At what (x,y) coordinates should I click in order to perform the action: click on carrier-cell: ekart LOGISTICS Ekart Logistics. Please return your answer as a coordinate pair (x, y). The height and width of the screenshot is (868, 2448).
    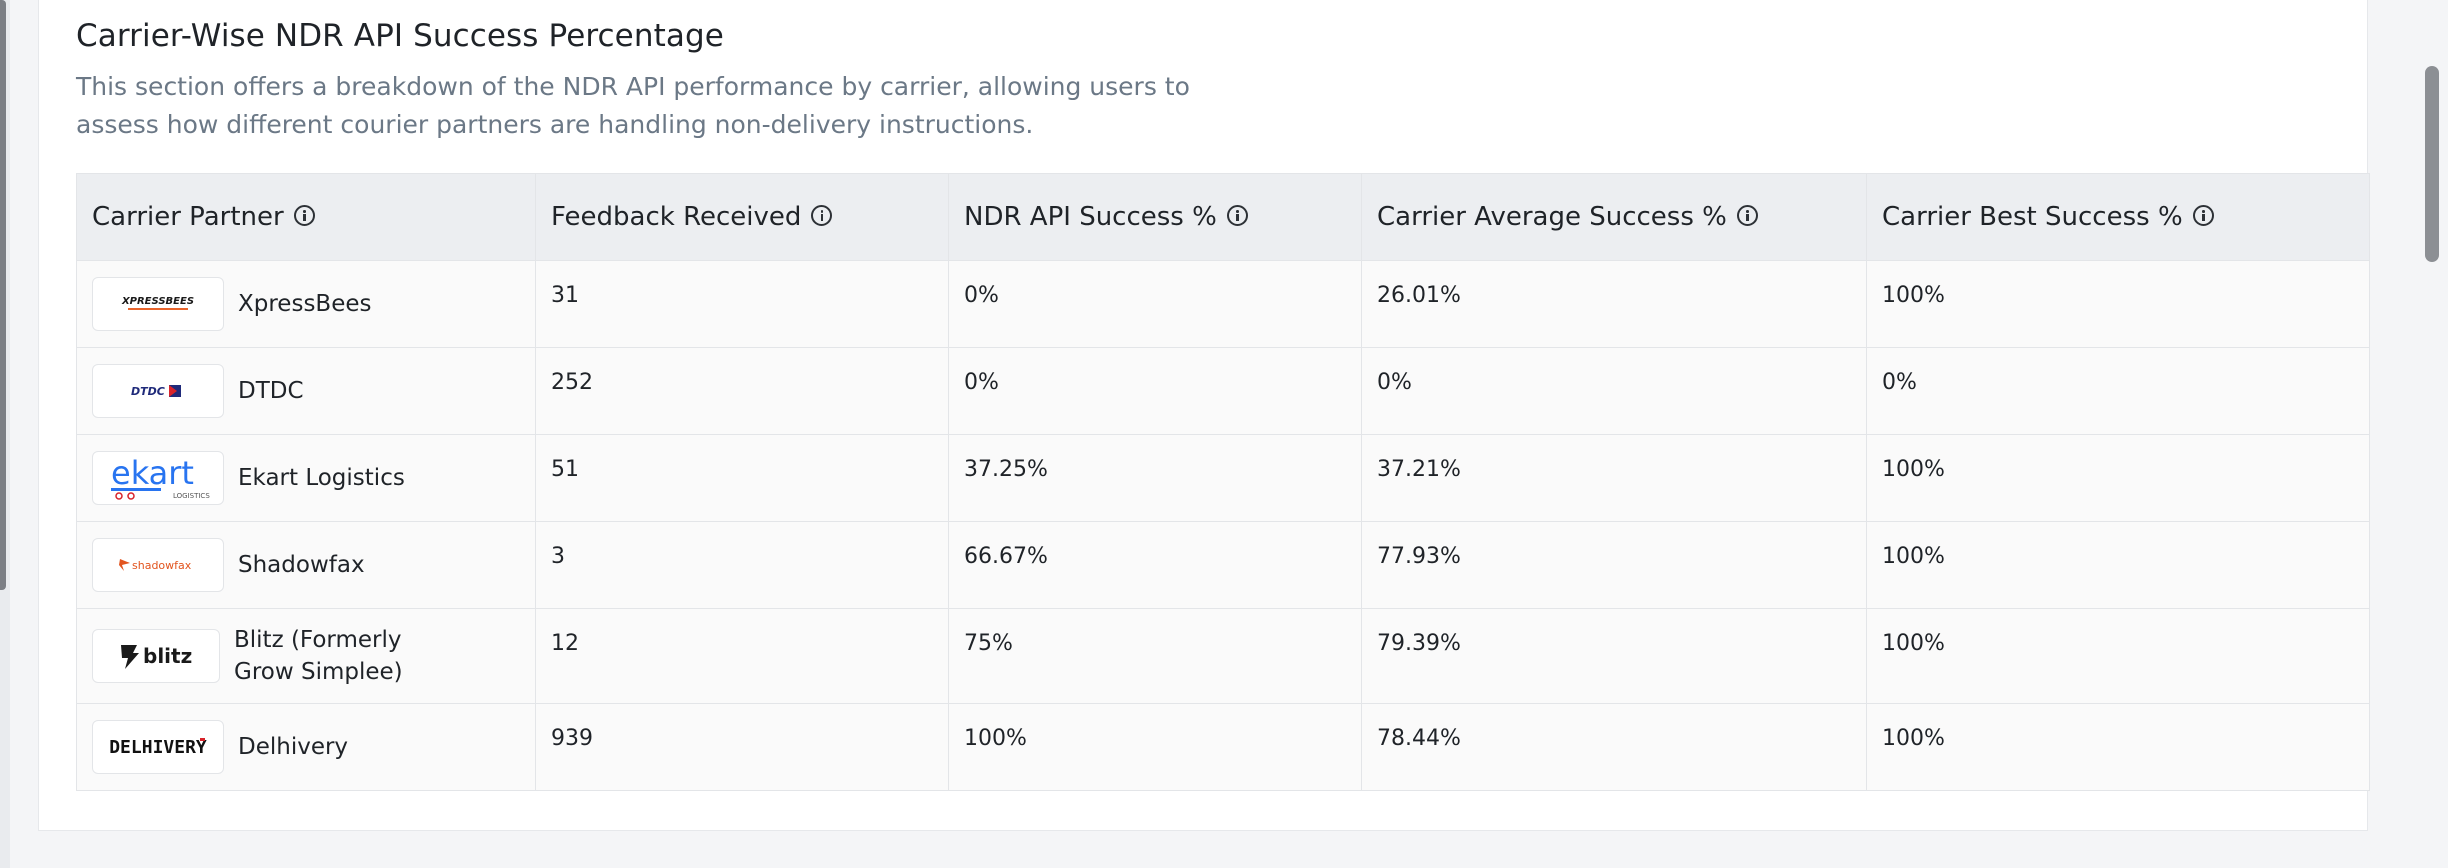
    Looking at the image, I should click on (306, 478).